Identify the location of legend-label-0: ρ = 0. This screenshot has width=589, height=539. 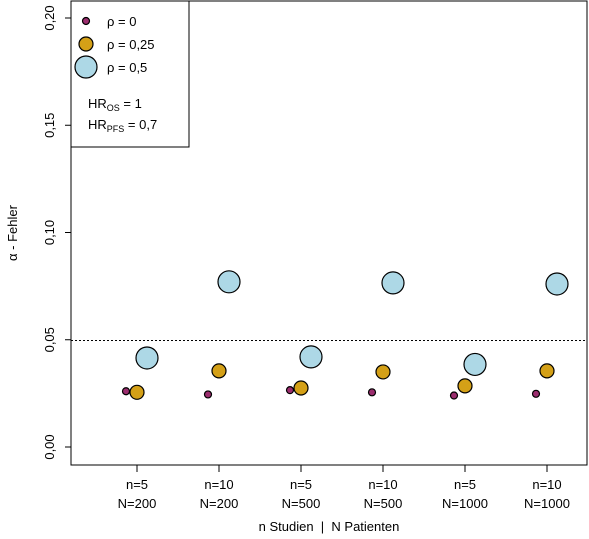
(121, 21).